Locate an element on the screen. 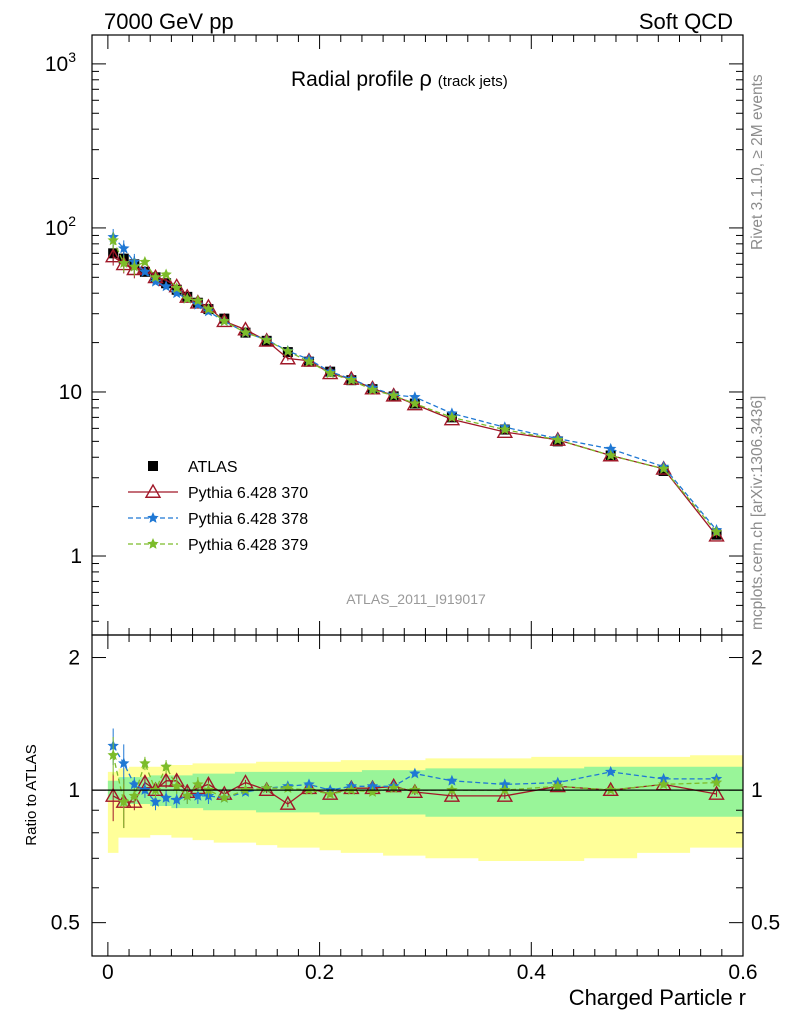 The height and width of the screenshot is (1024, 786). ratio-xtick-label: 0.2 is located at coordinates (319, 972).